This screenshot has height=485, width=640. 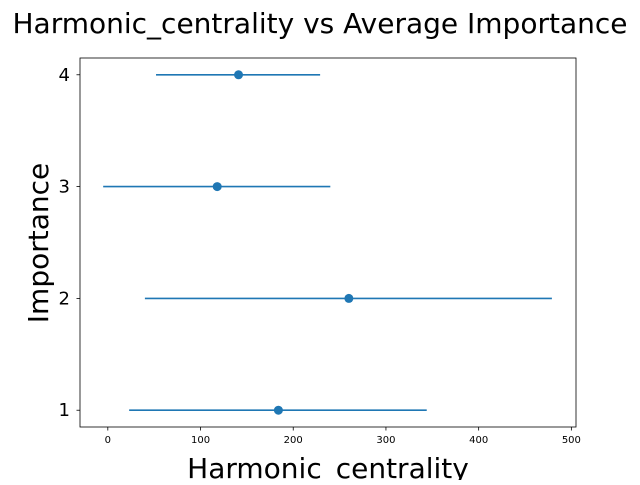 I want to click on x-axis-label: Harmonic_centrality, so click(x=328, y=466).